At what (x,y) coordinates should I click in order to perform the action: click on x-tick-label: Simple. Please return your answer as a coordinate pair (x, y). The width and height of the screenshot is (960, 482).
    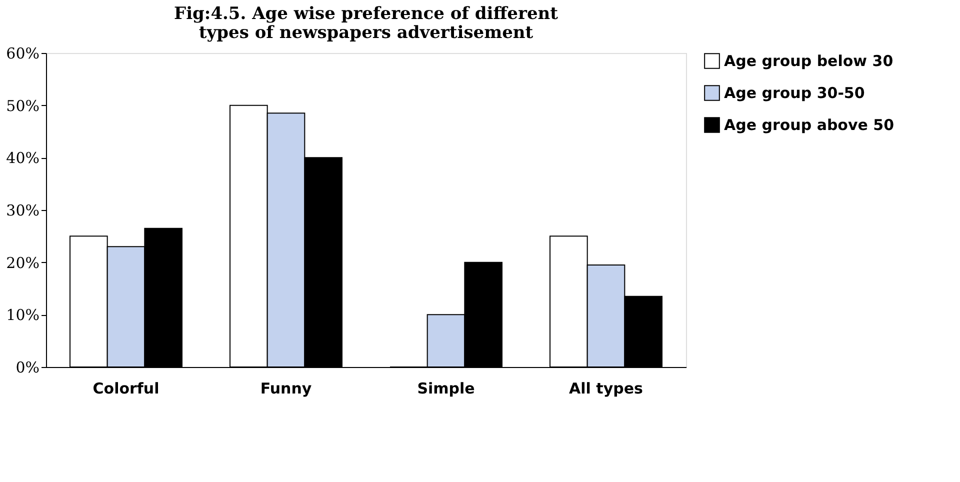
    Looking at the image, I should click on (446, 389).